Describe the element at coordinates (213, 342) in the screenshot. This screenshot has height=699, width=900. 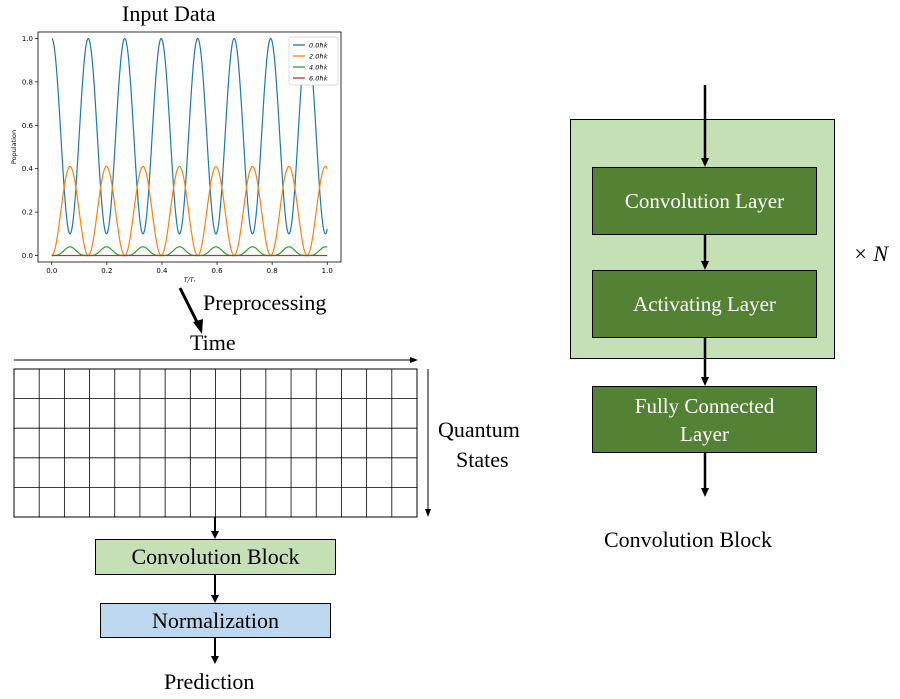
I see `time-label: Time` at that location.